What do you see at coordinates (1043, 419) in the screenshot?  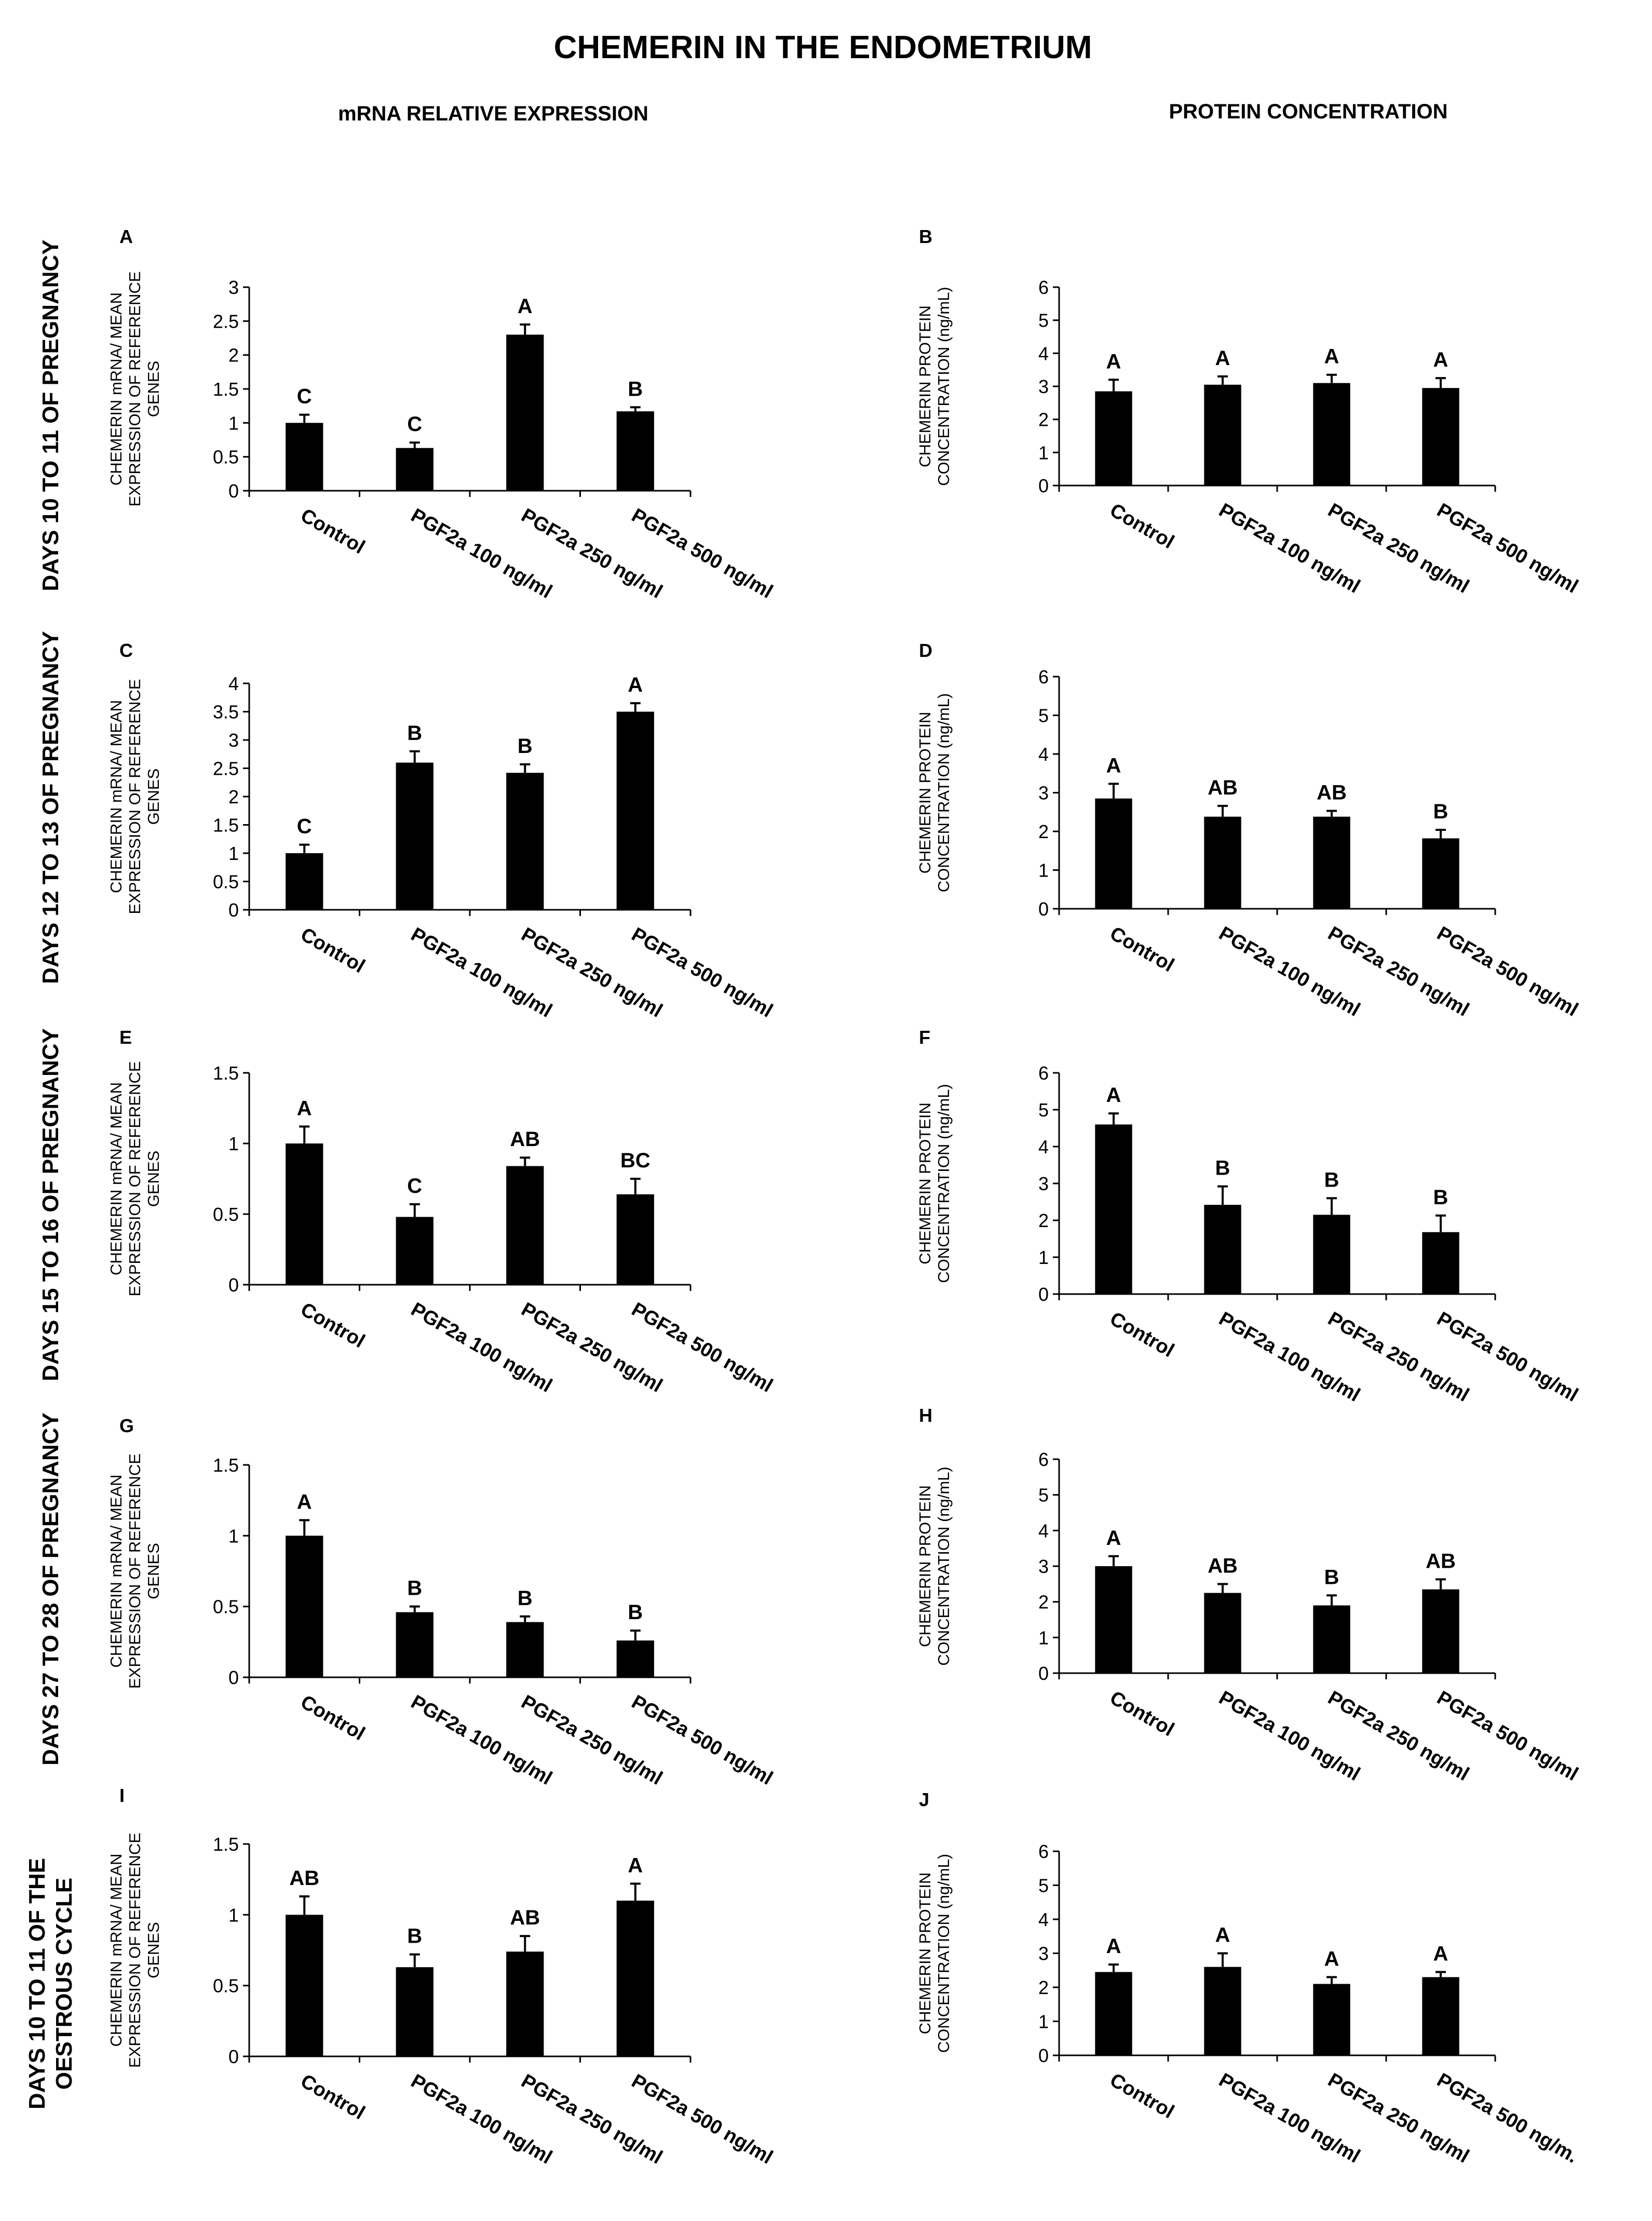 I see `y-tick-label: 2` at bounding box center [1043, 419].